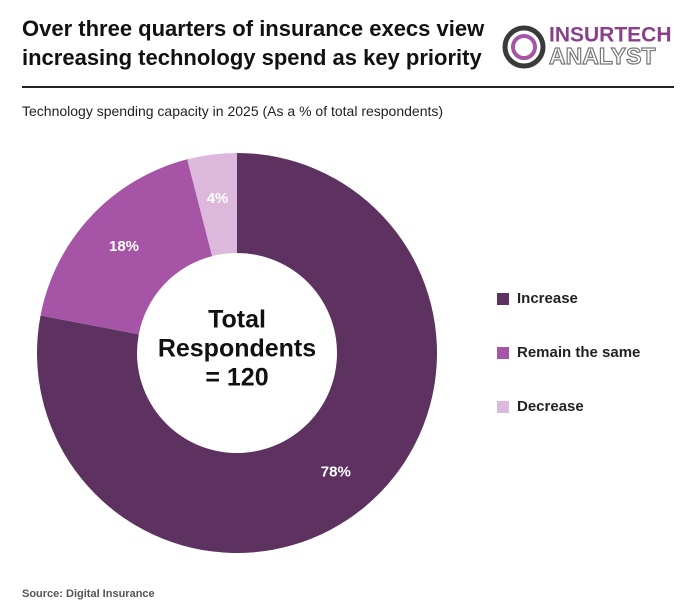 The image size is (696, 611). I want to click on logo-ring, so click(524, 47).